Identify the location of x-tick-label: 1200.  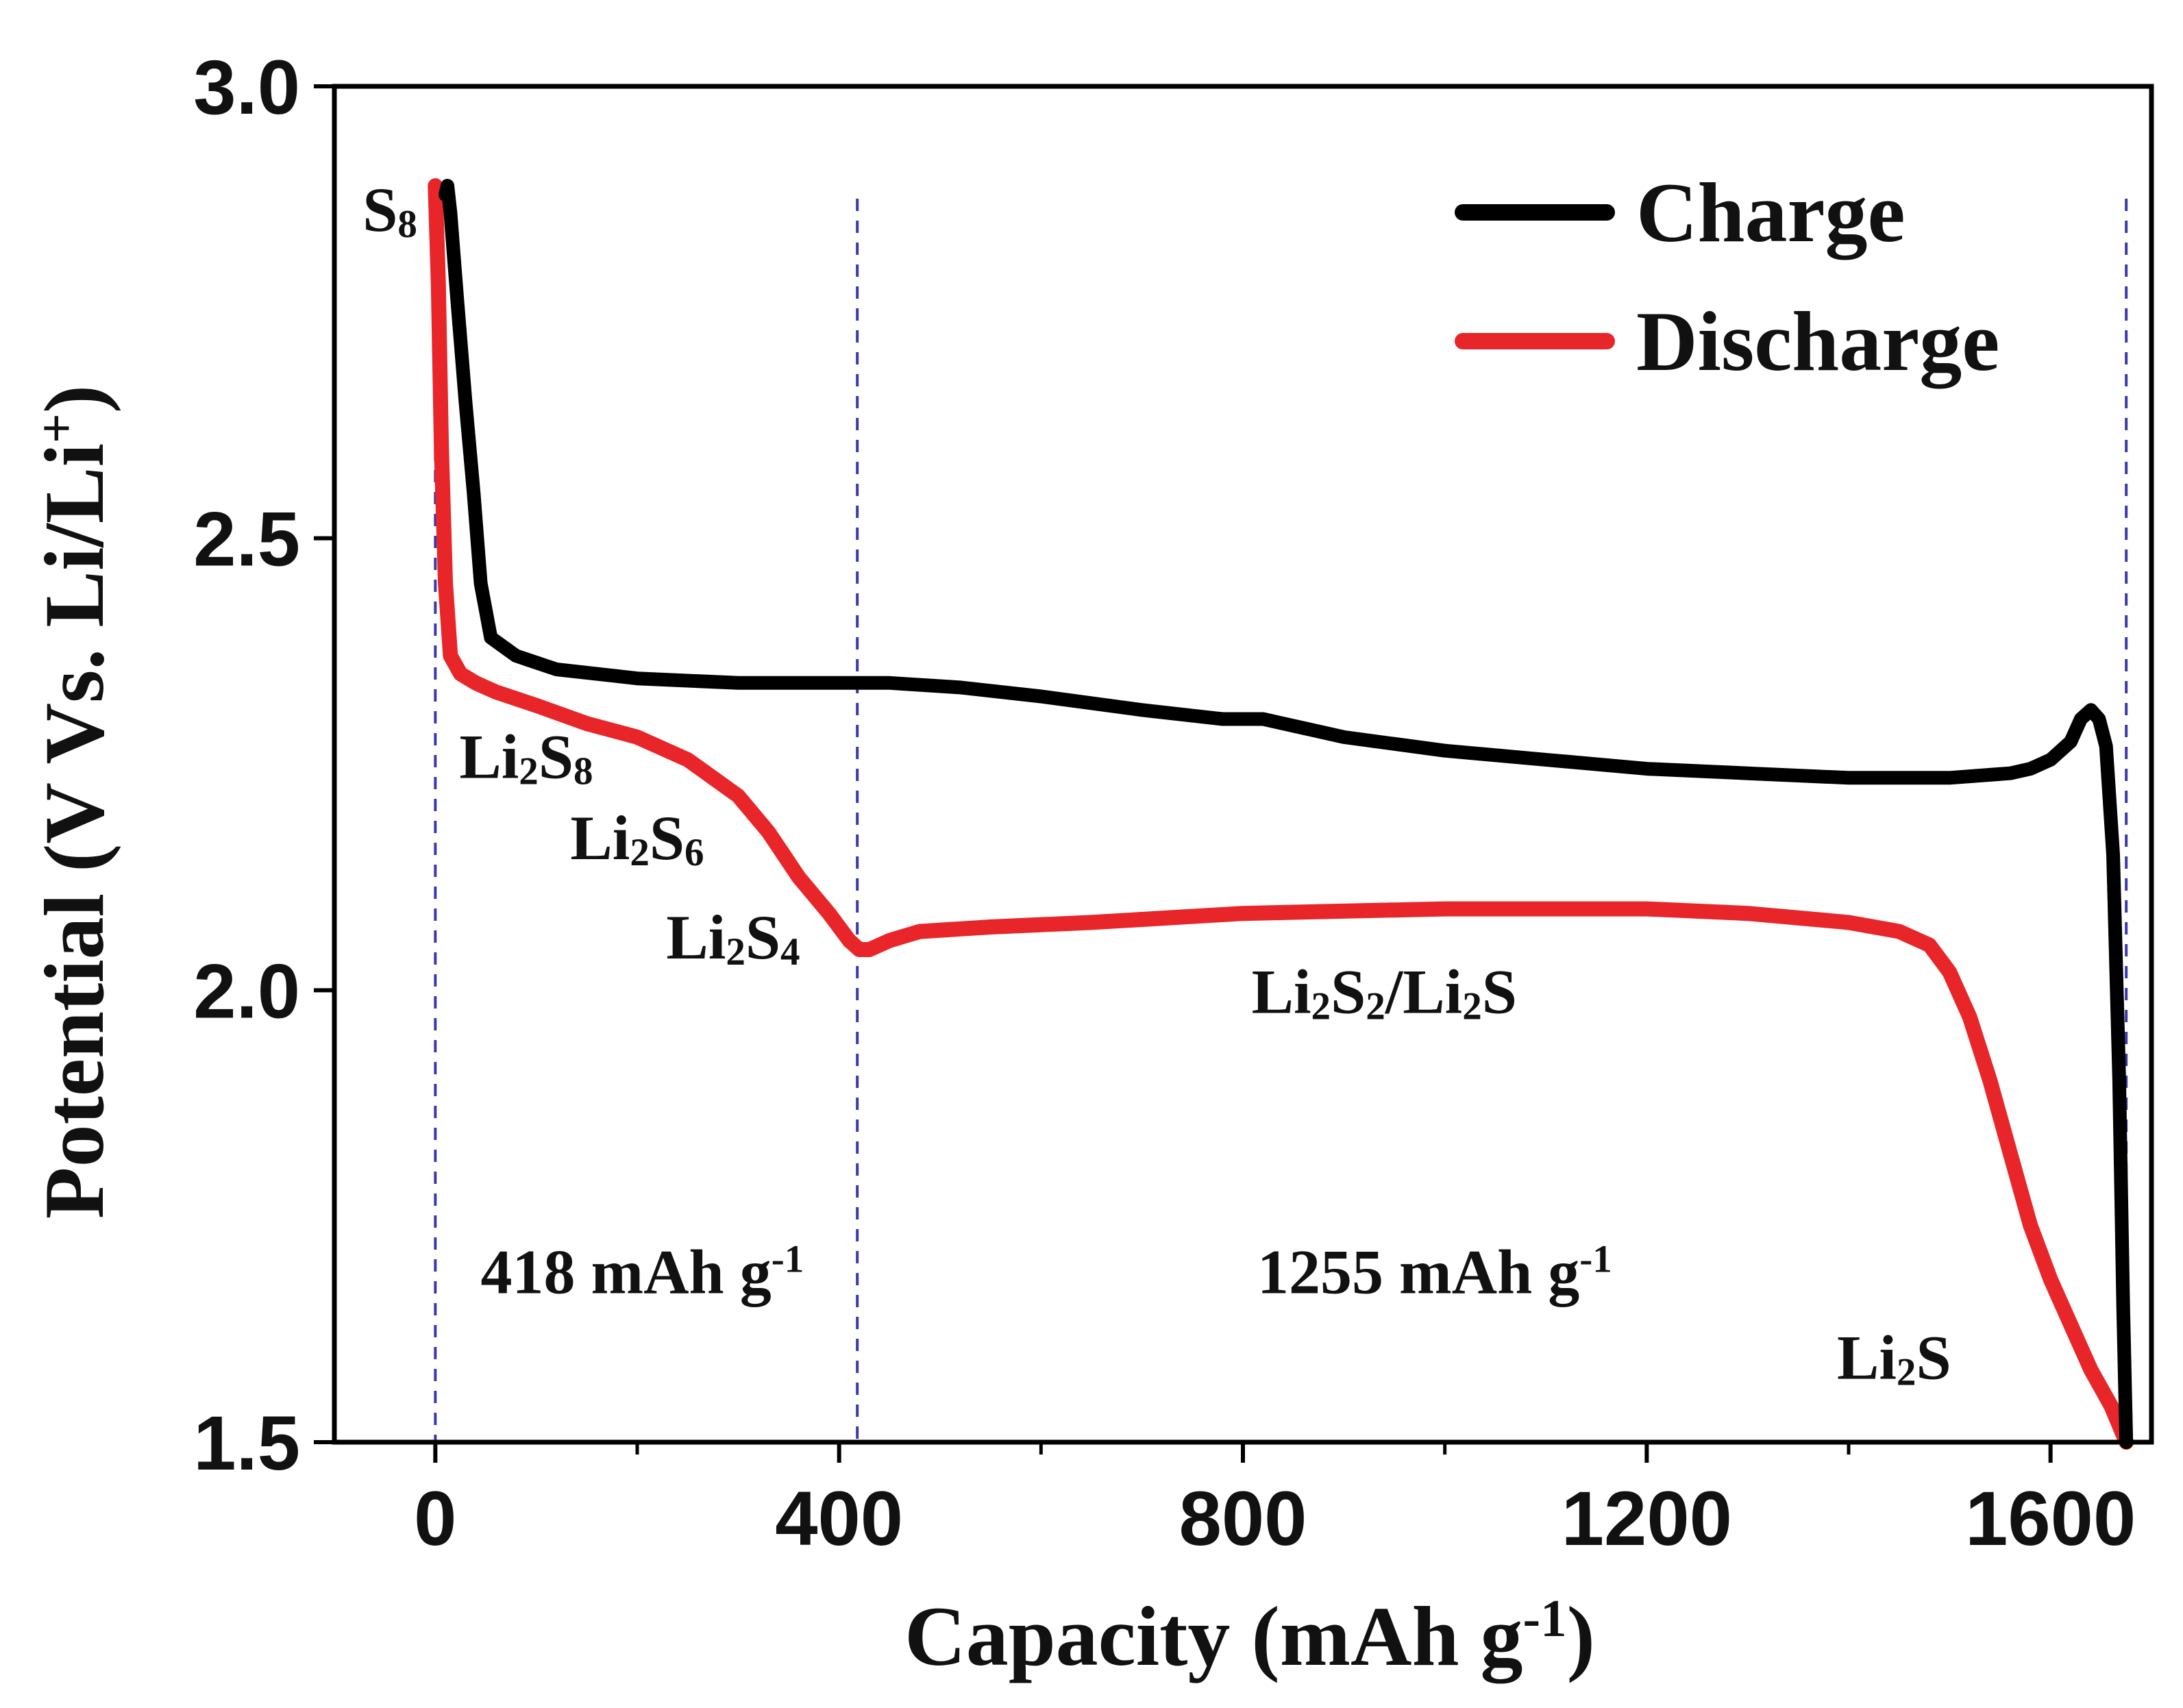
(1647, 1518).